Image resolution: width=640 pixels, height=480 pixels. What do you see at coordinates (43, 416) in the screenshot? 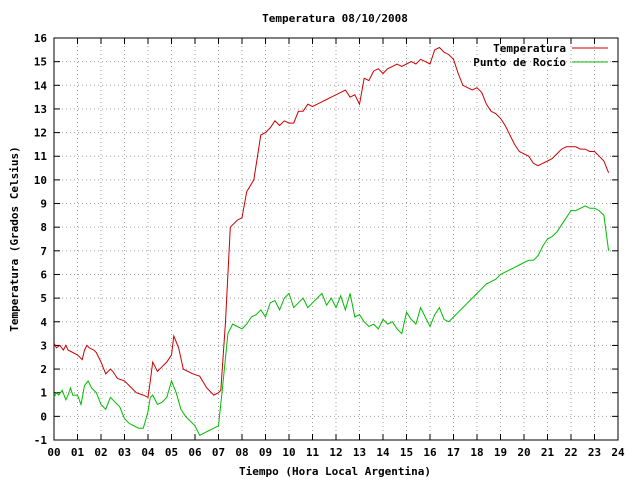
I see `y-tick-label: 0` at bounding box center [43, 416].